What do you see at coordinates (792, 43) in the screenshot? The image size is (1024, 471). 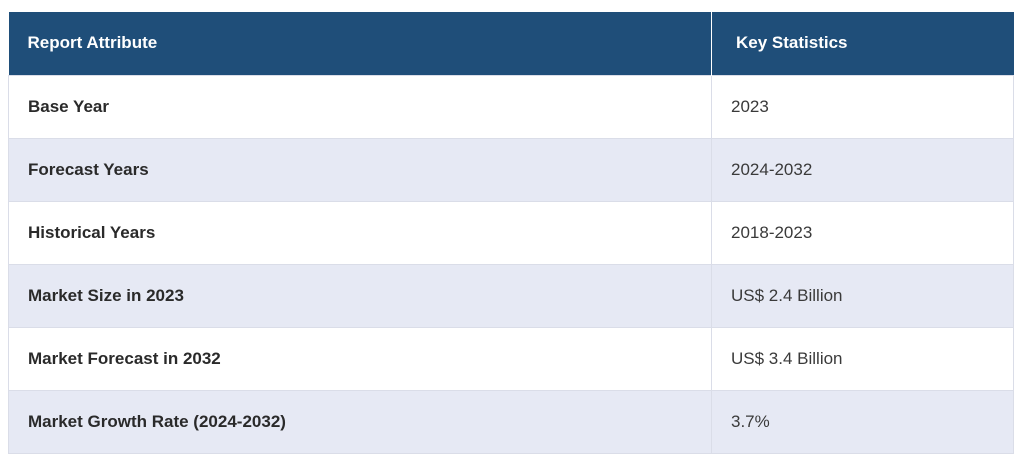 I see `header-key-statistics: Key Statistics` at bounding box center [792, 43].